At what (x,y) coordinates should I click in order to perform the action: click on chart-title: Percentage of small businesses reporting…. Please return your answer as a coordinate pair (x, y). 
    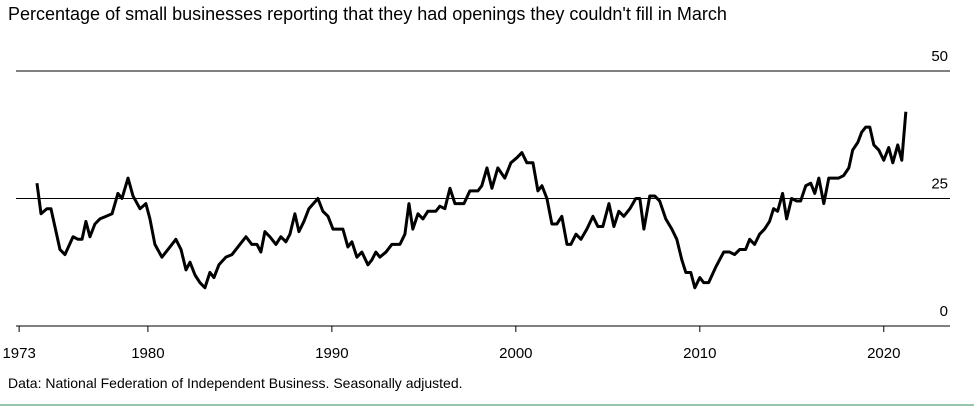
    Looking at the image, I should click on (367, 14).